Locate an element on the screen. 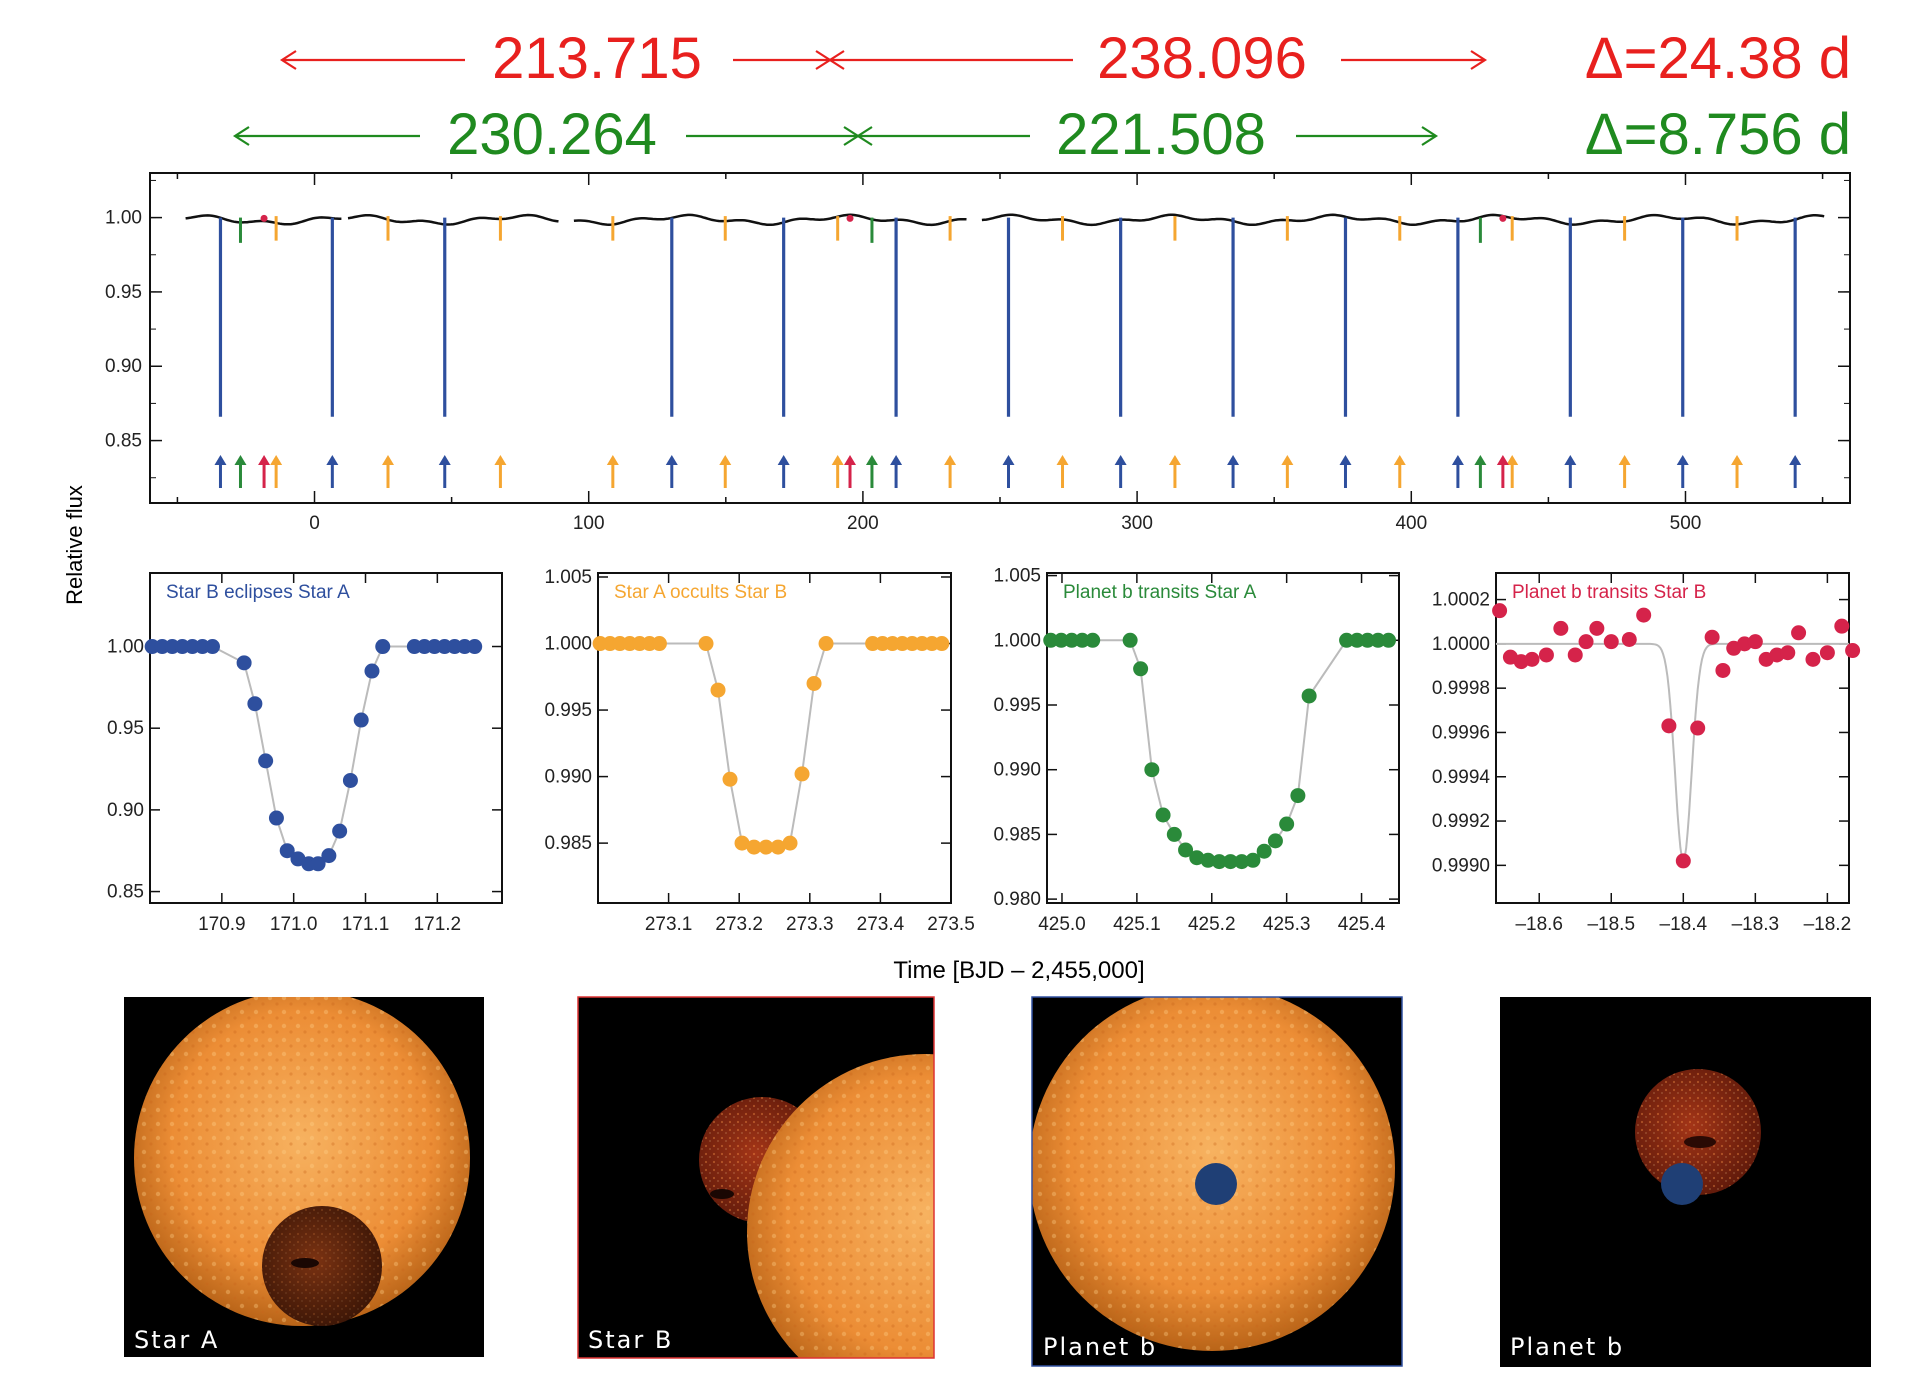 This screenshot has height=1394, width=1924. y-tick-label: 0.95 is located at coordinates (123, 292).